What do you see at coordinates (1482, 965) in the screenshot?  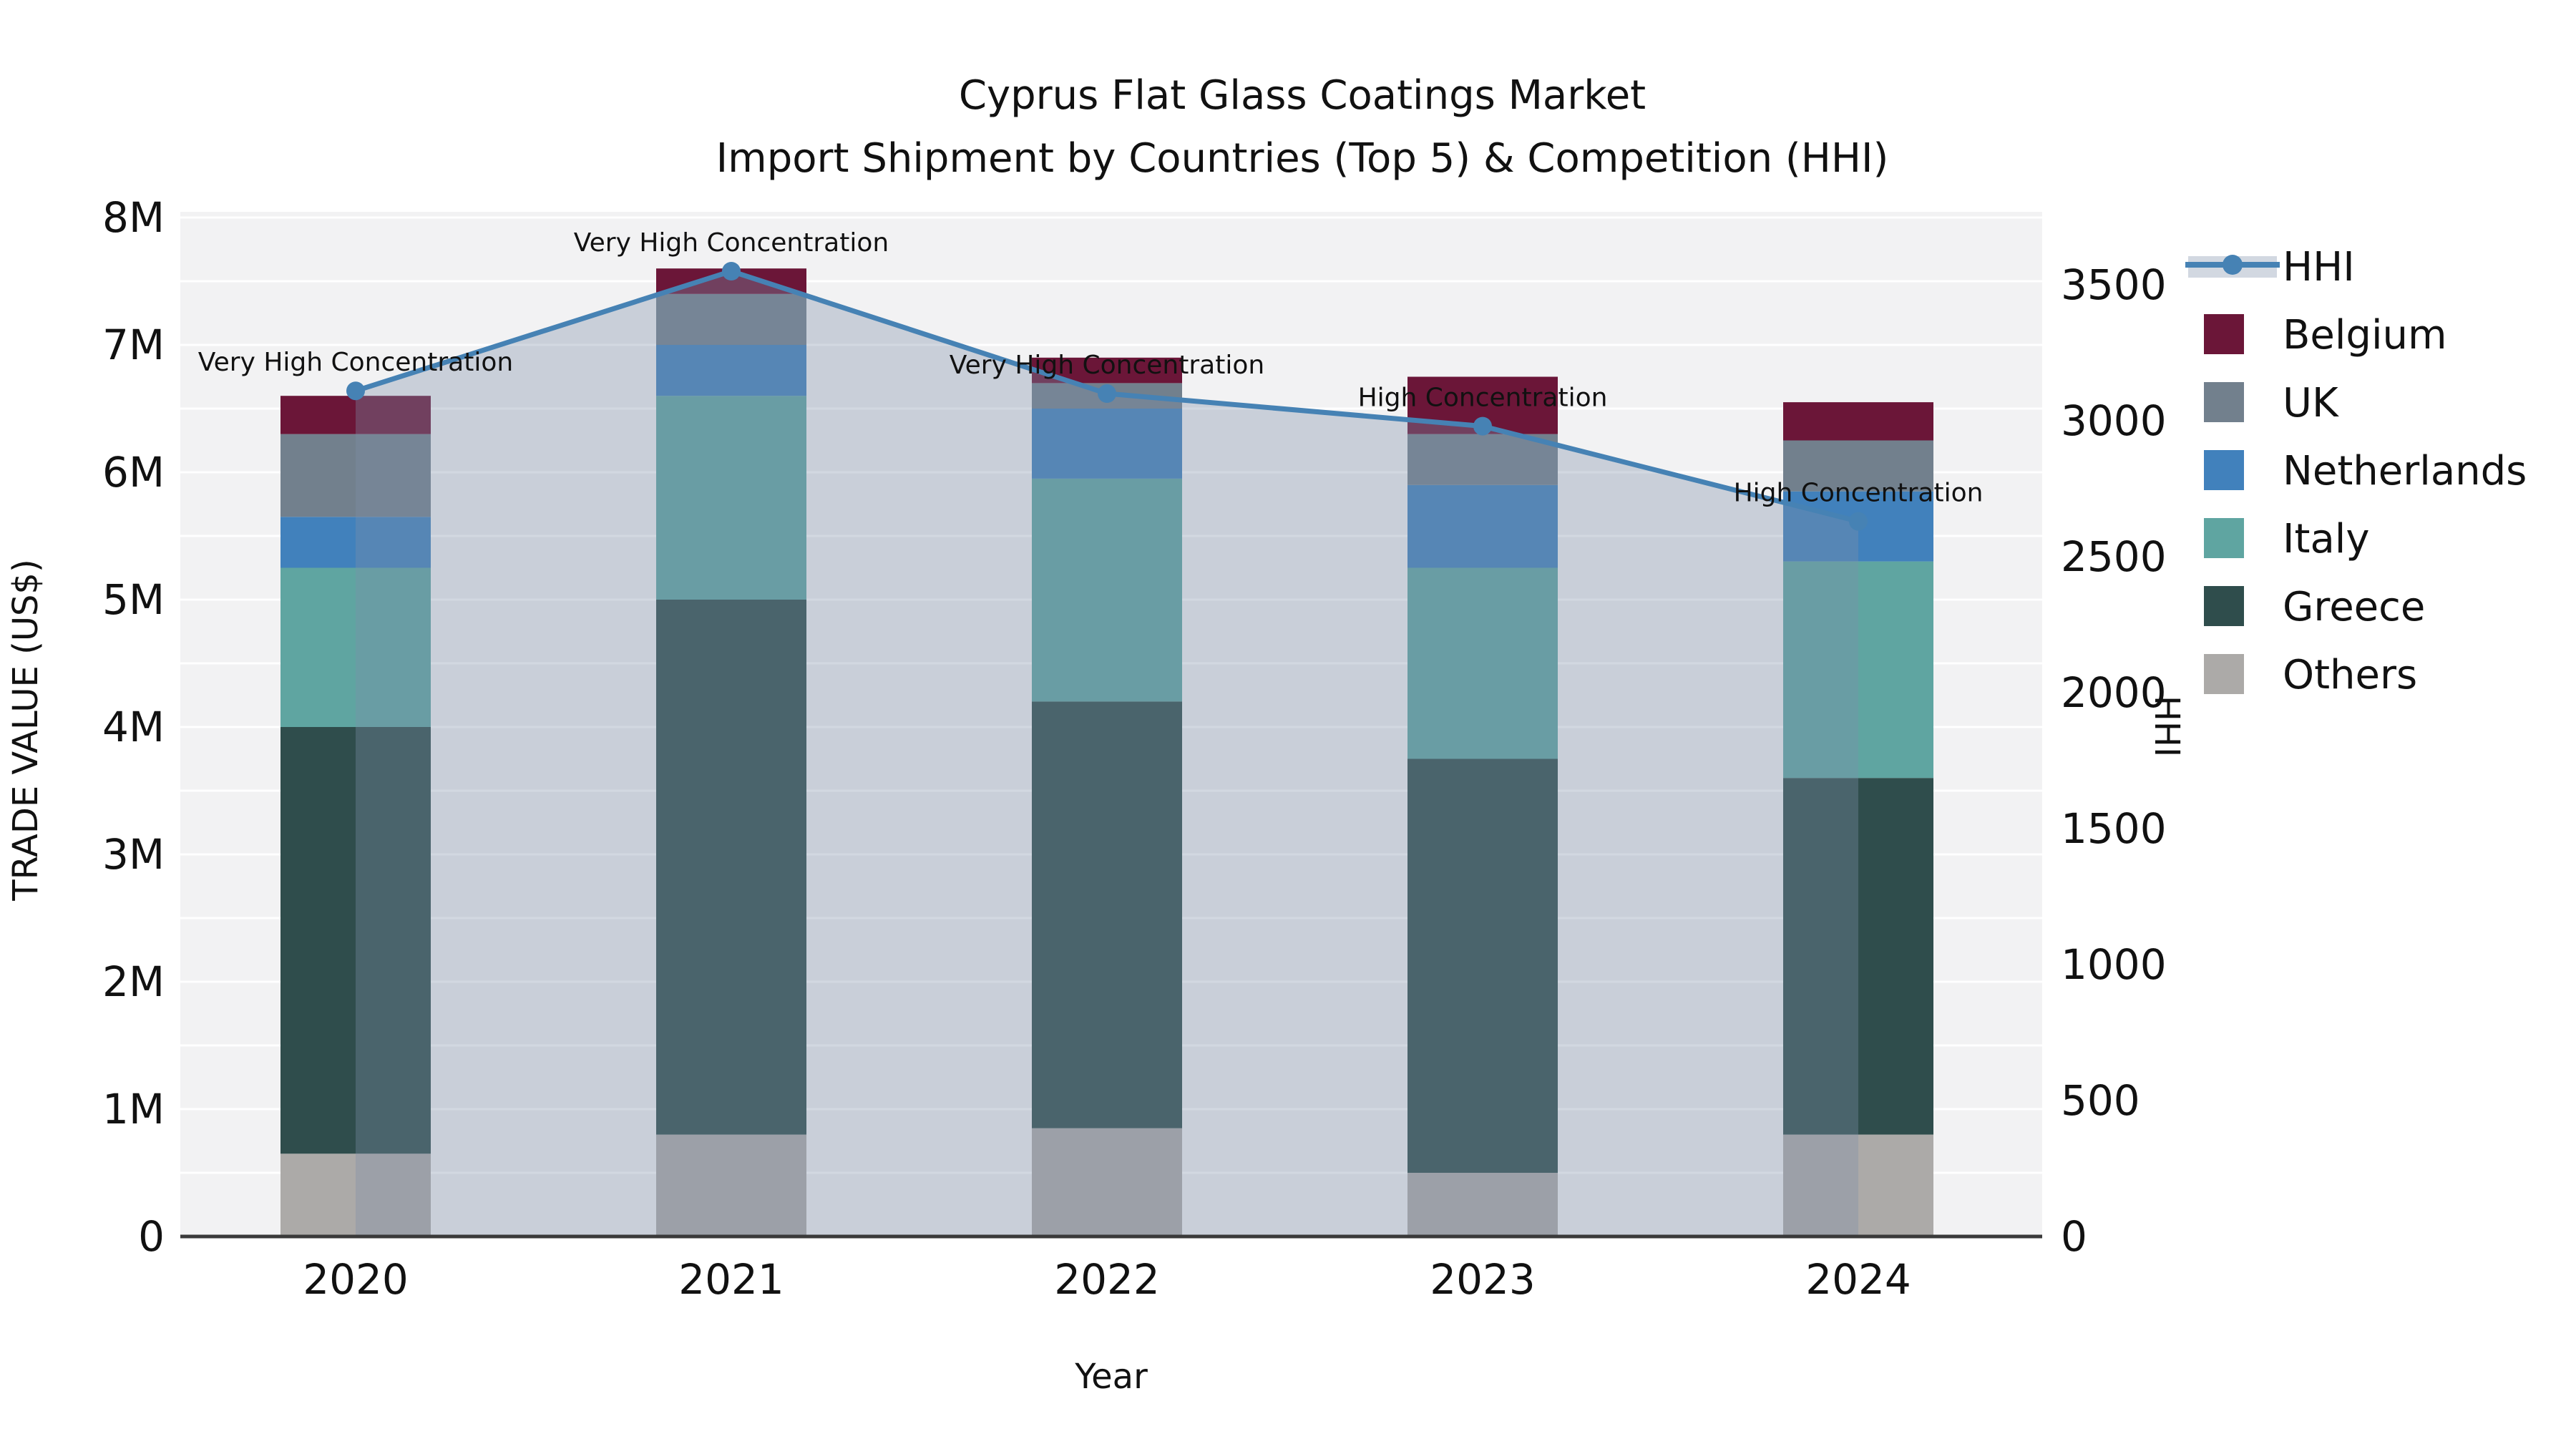 I see `bar-segment-greece-2023` at bounding box center [1482, 965].